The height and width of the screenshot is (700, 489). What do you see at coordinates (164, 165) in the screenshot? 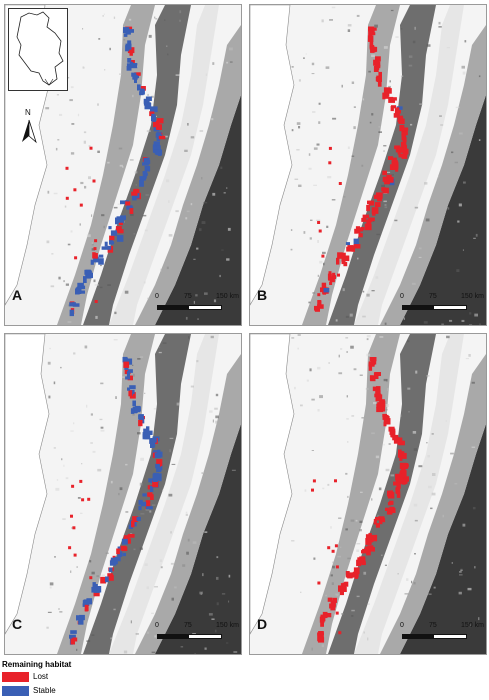
I see `magdalena-valley` at bounding box center [164, 165].